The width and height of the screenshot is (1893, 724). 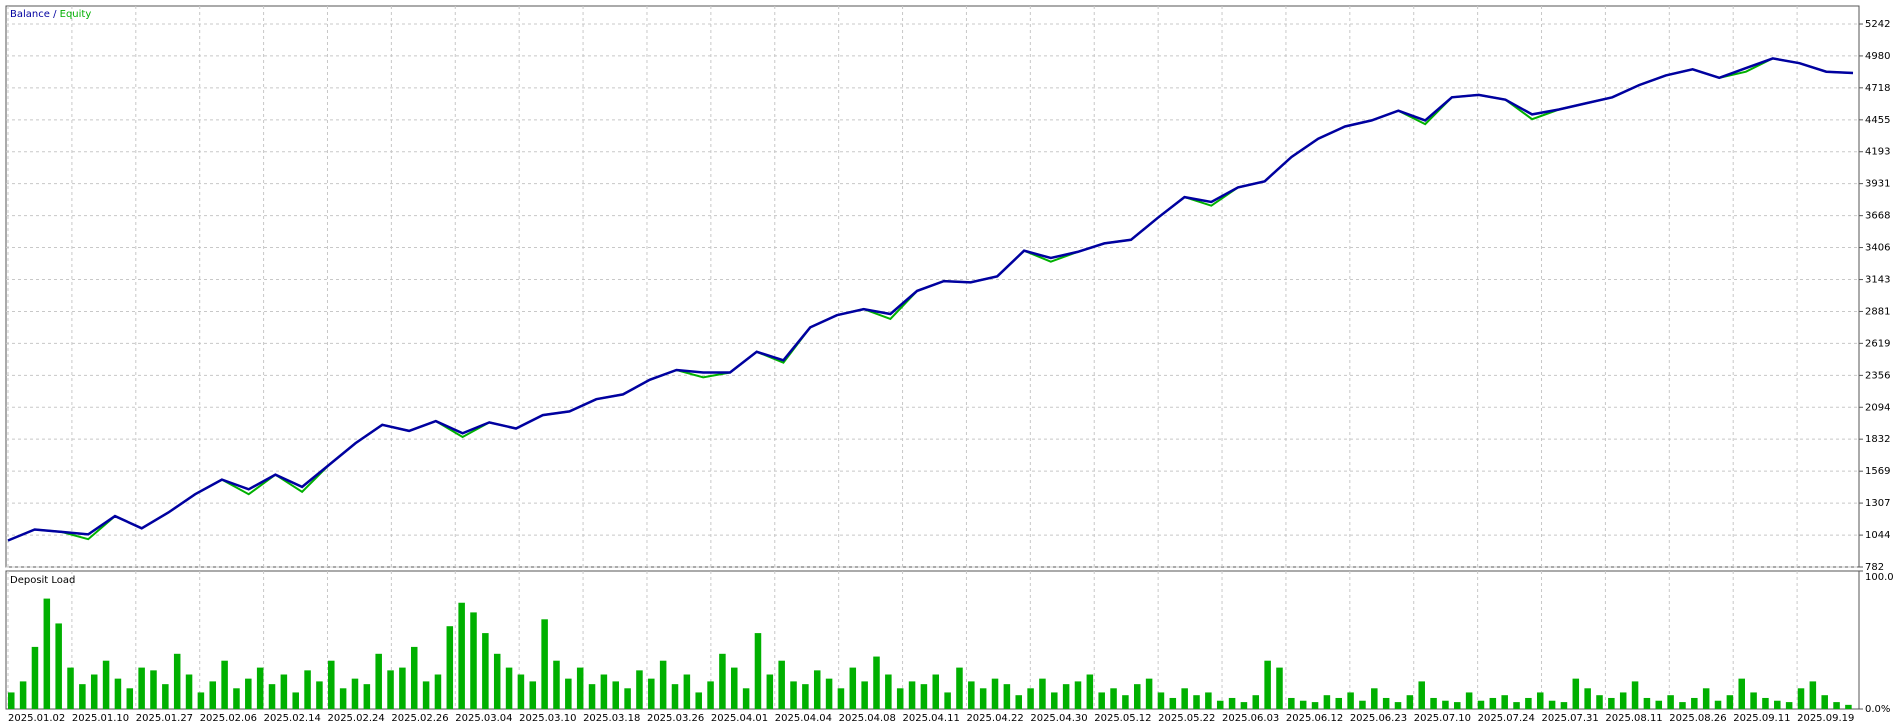 What do you see at coordinates (76, 14) in the screenshot?
I see `legend-entry: Equity` at bounding box center [76, 14].